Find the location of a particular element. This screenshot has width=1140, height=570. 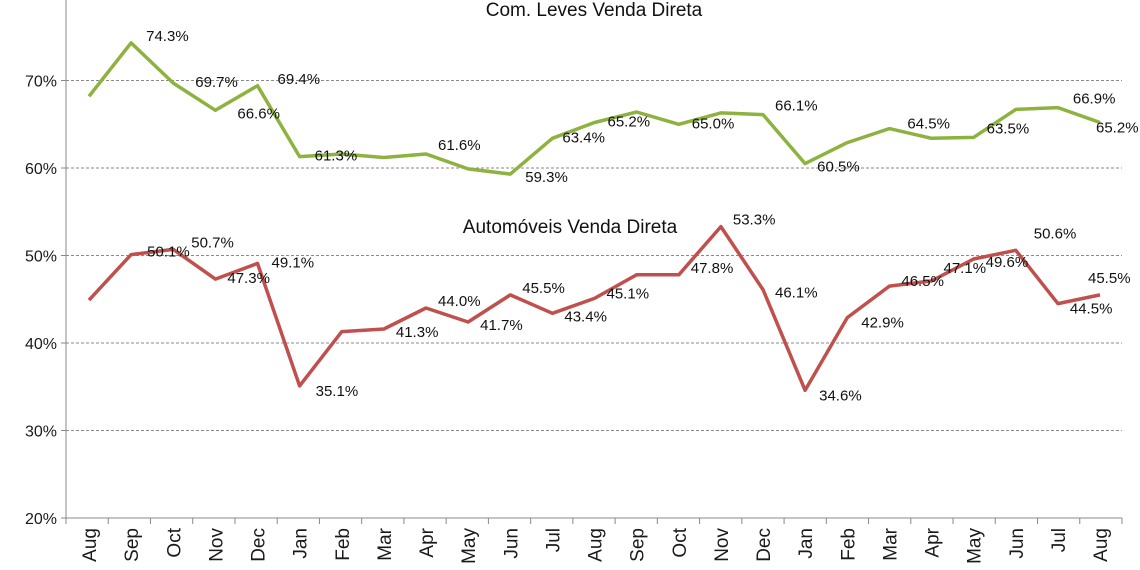

y-tick-label: 50% is located at coordinates (41, 257).